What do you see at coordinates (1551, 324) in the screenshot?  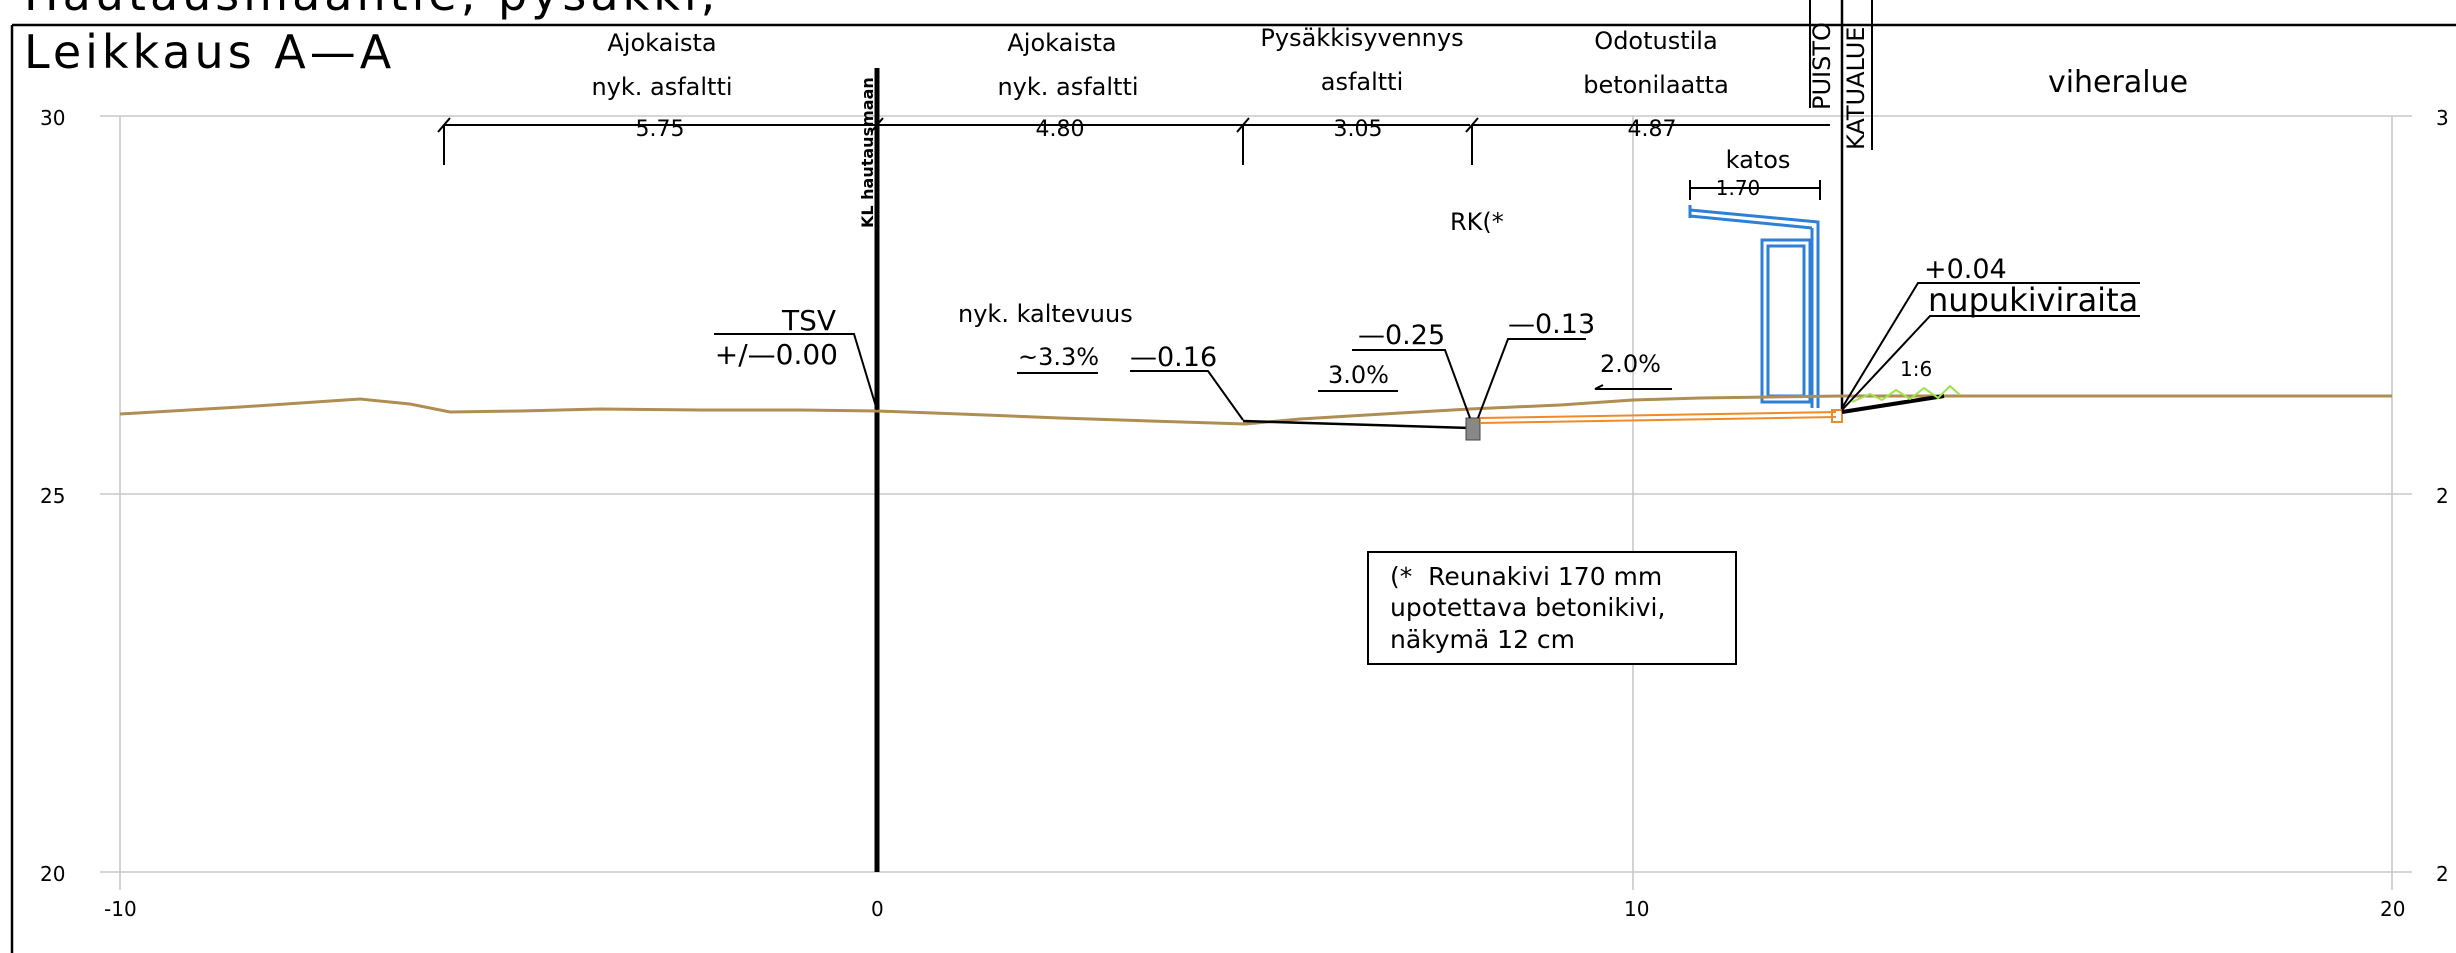 I see `level-c: —0.13` at bounding box center [1551, 324].